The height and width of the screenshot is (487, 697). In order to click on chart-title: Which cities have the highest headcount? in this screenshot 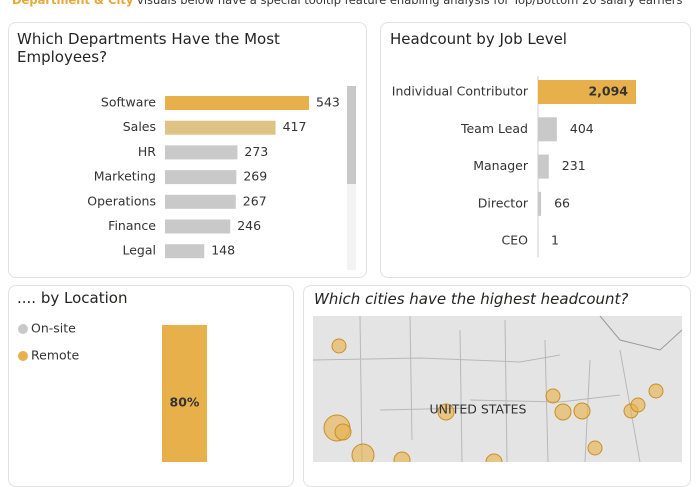, I will do `click(494, 299)`.